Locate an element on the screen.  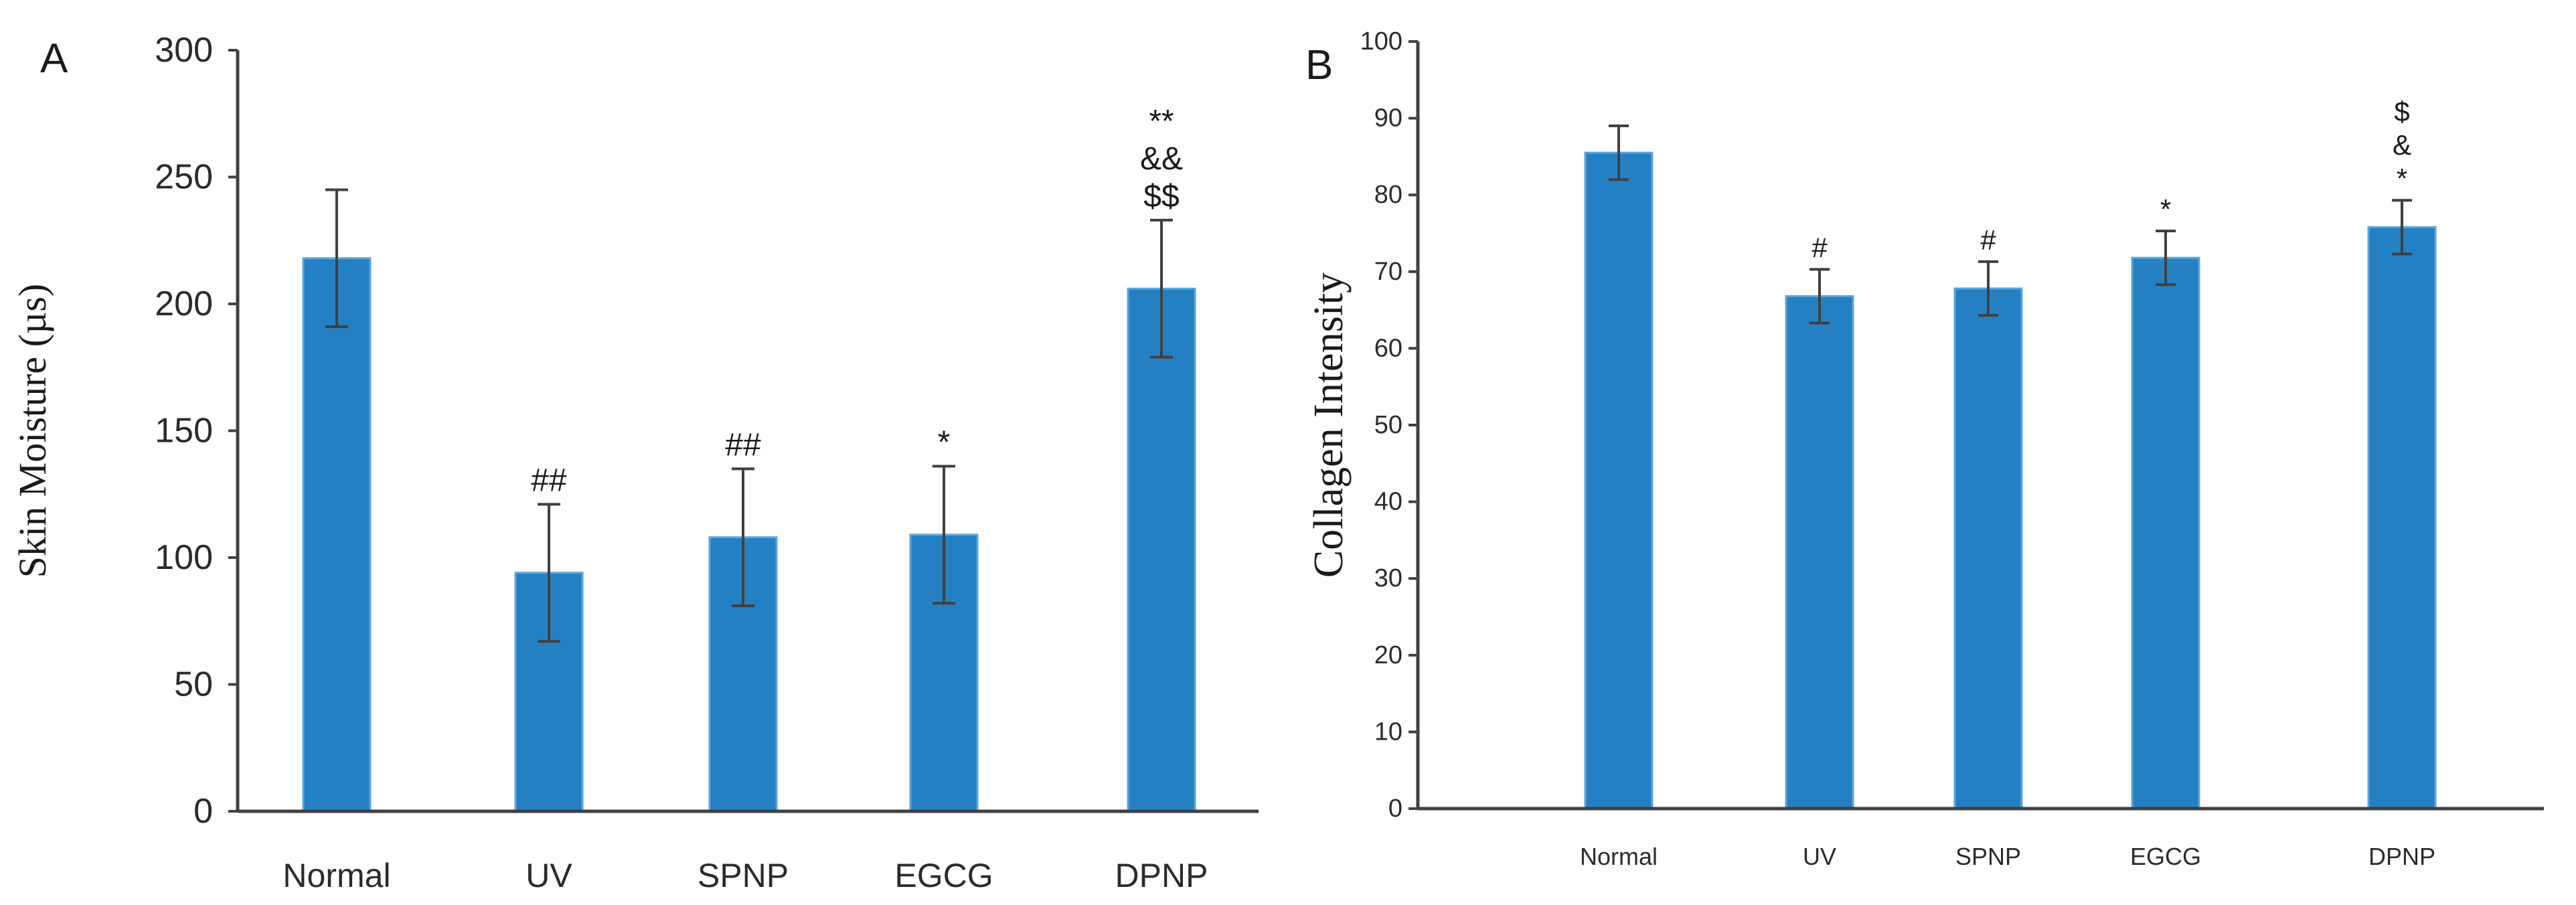
y-tick-label: 20 is located at coordinates (1388, 655).